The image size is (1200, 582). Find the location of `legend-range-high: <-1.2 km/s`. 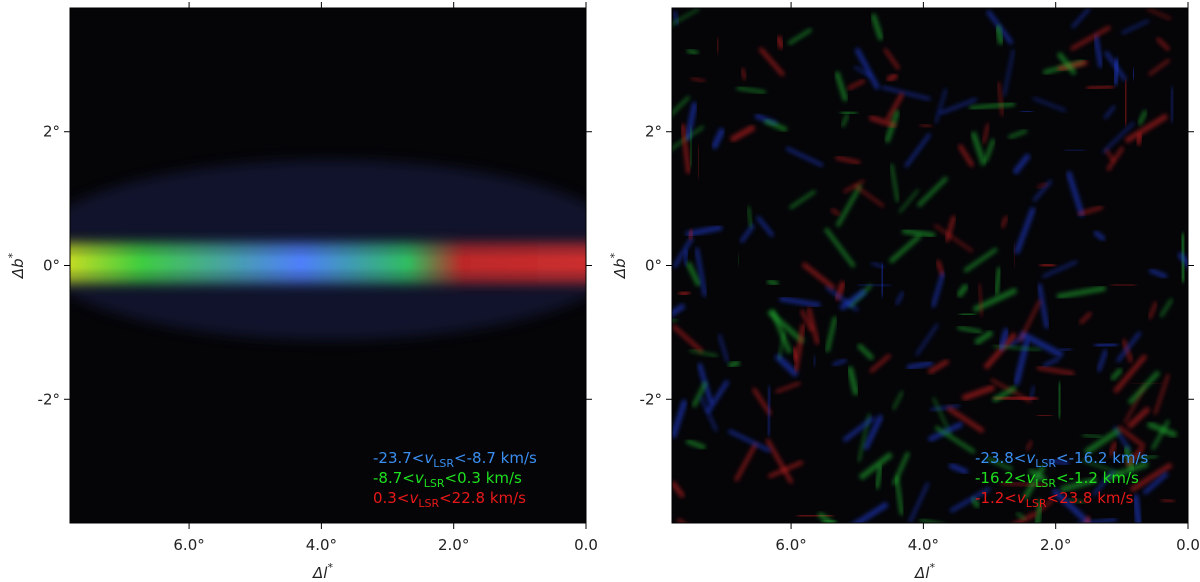

legend-range-high: <-1.2 km/s is located at coordinates (1097, 478).